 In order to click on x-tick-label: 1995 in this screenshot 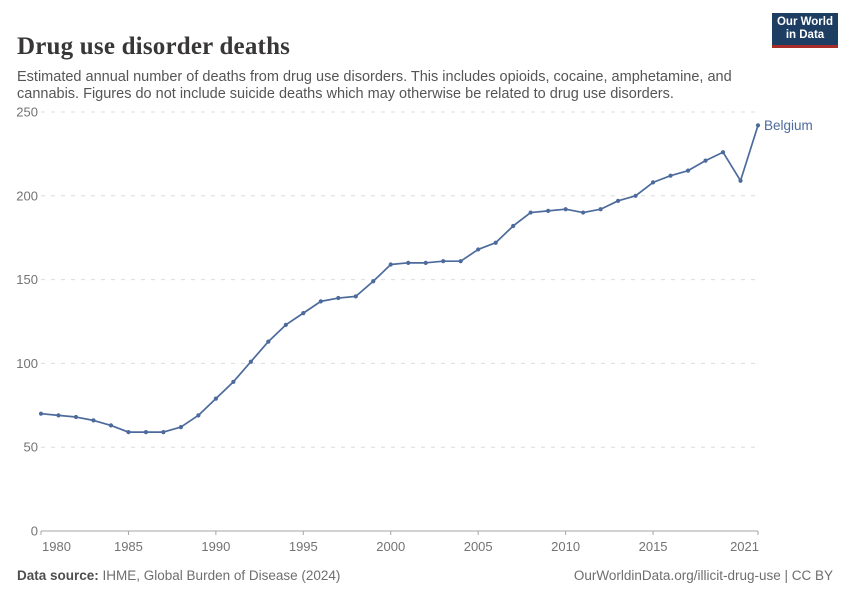, I will do `click(303, 546)`.